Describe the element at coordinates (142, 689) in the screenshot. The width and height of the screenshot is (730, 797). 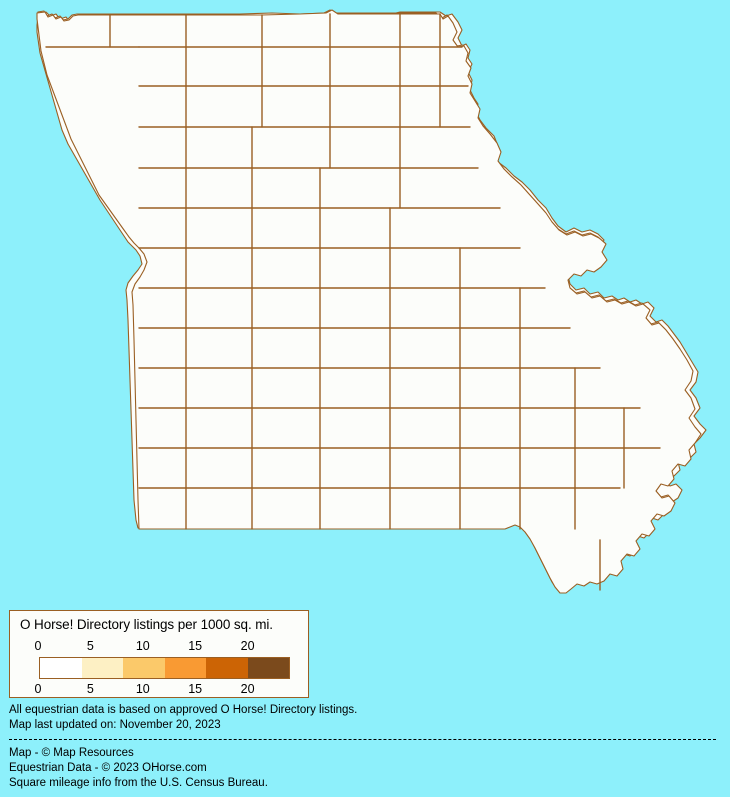
I see `legend-tick-bottom-10: 10` at that location.